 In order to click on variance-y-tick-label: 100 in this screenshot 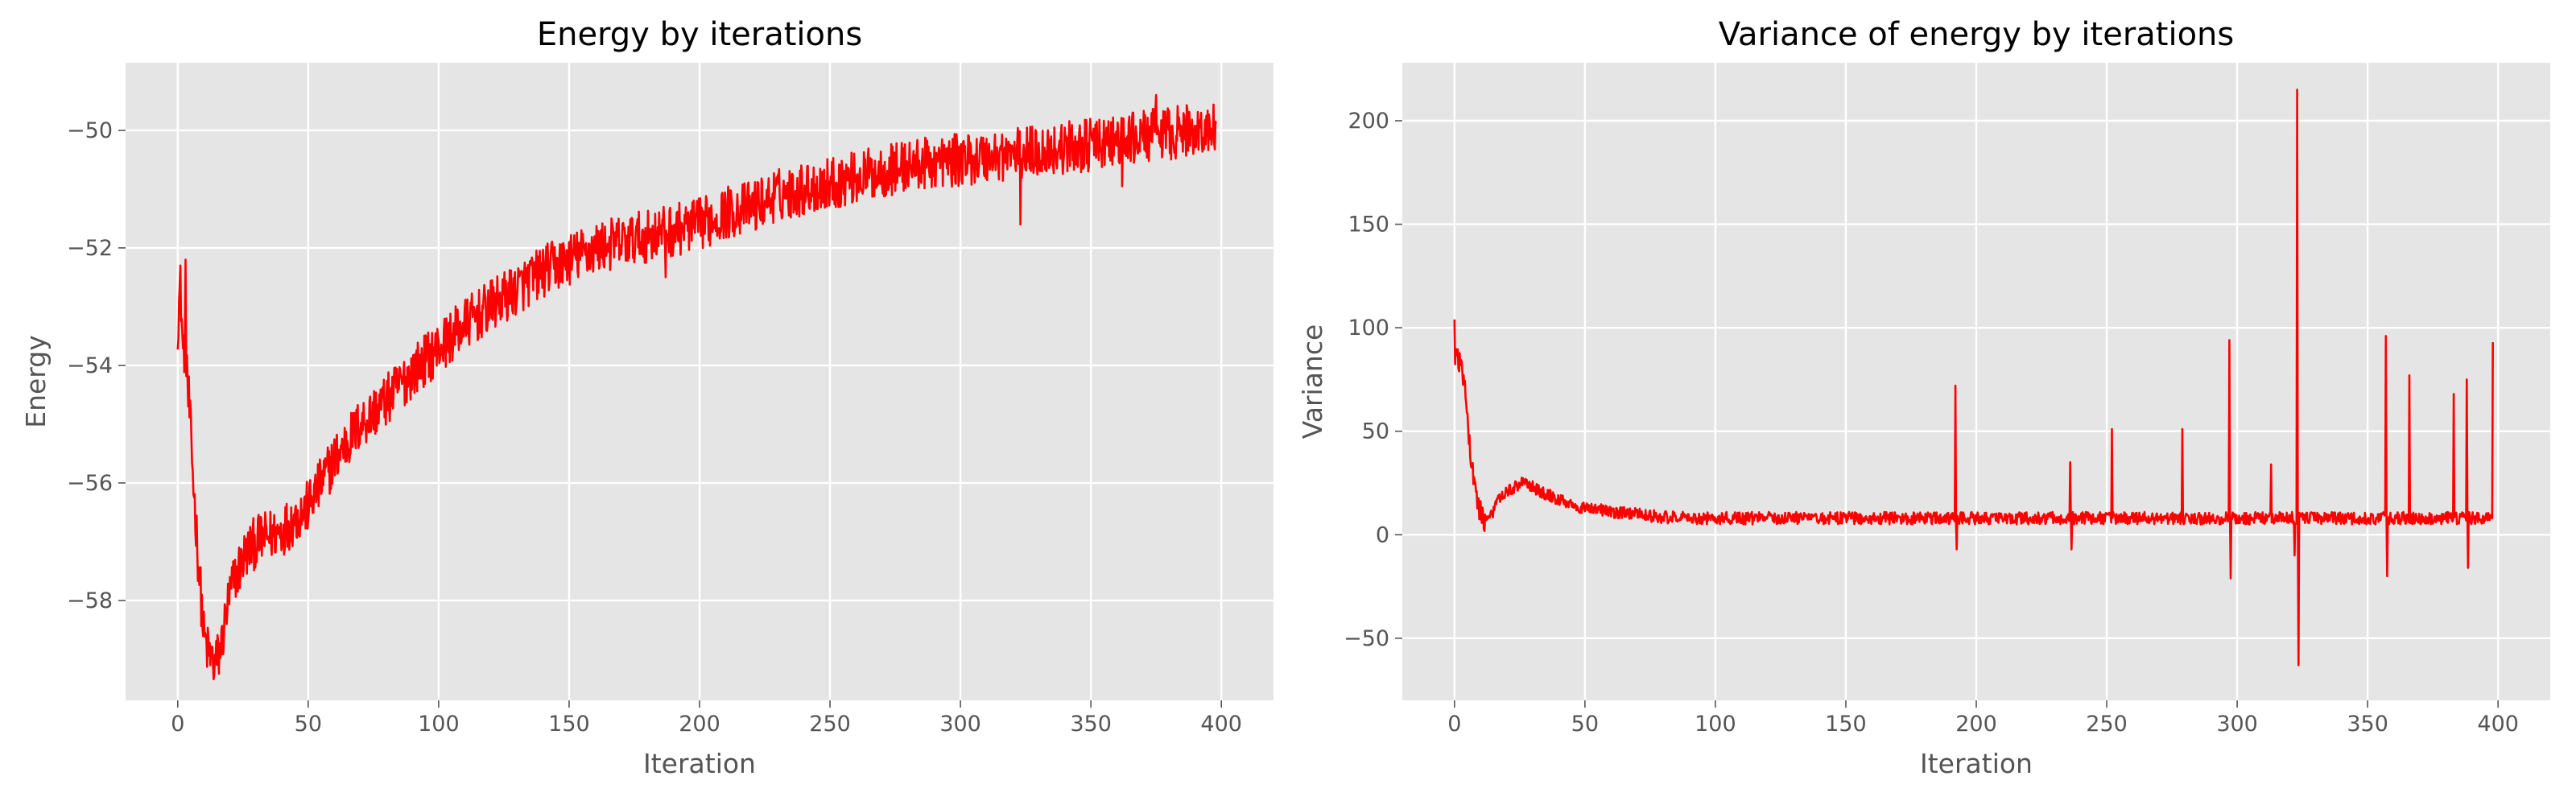, I will do `click(1368, 328)`.